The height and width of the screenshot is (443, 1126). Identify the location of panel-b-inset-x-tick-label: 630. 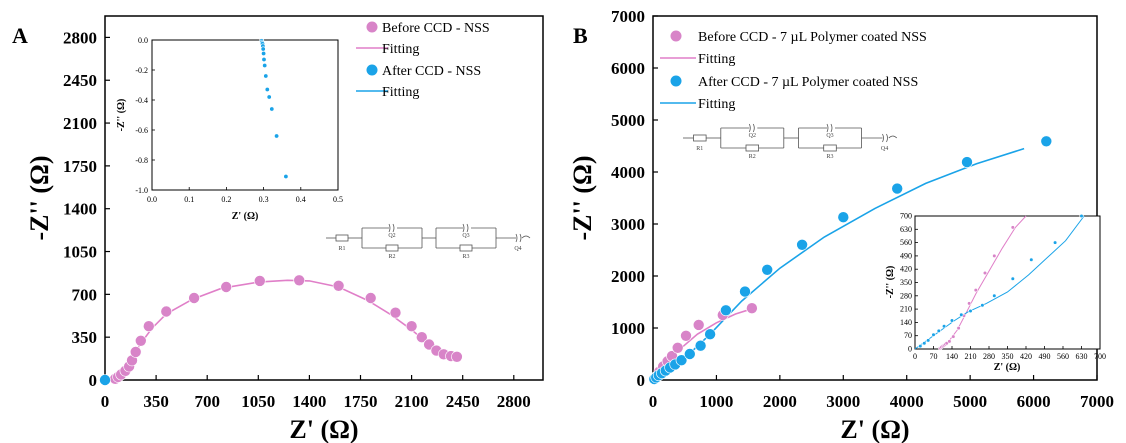
(1082, 356).